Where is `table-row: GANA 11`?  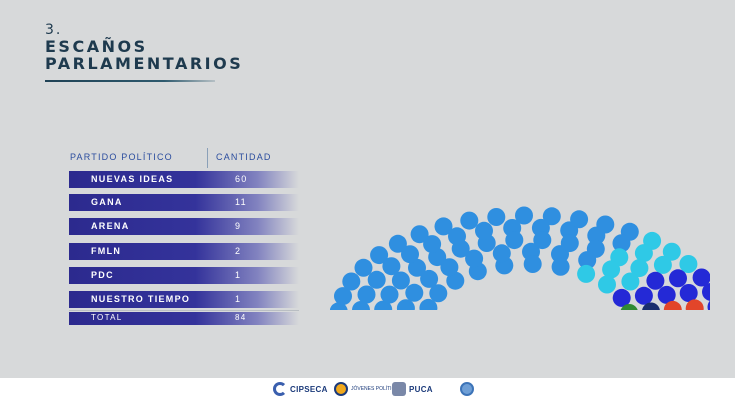 table-row: GANA 11 is located at coordinates (184, 202).